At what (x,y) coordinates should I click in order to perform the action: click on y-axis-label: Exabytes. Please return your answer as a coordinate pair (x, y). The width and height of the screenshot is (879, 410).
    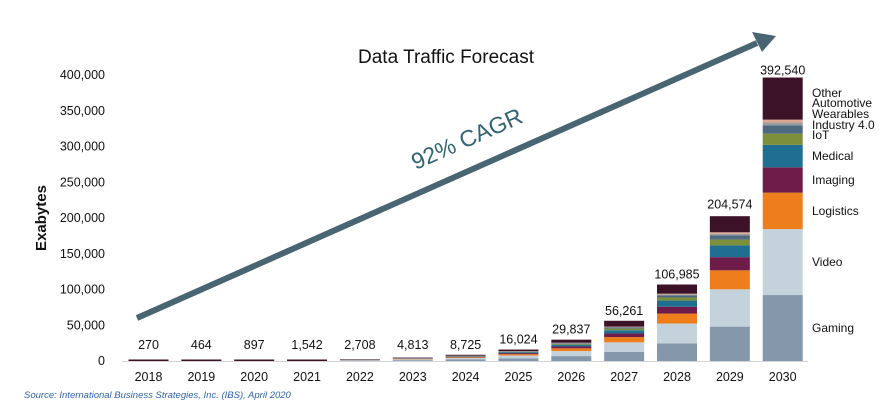
    Looking at the image, I should click on (41, 218).